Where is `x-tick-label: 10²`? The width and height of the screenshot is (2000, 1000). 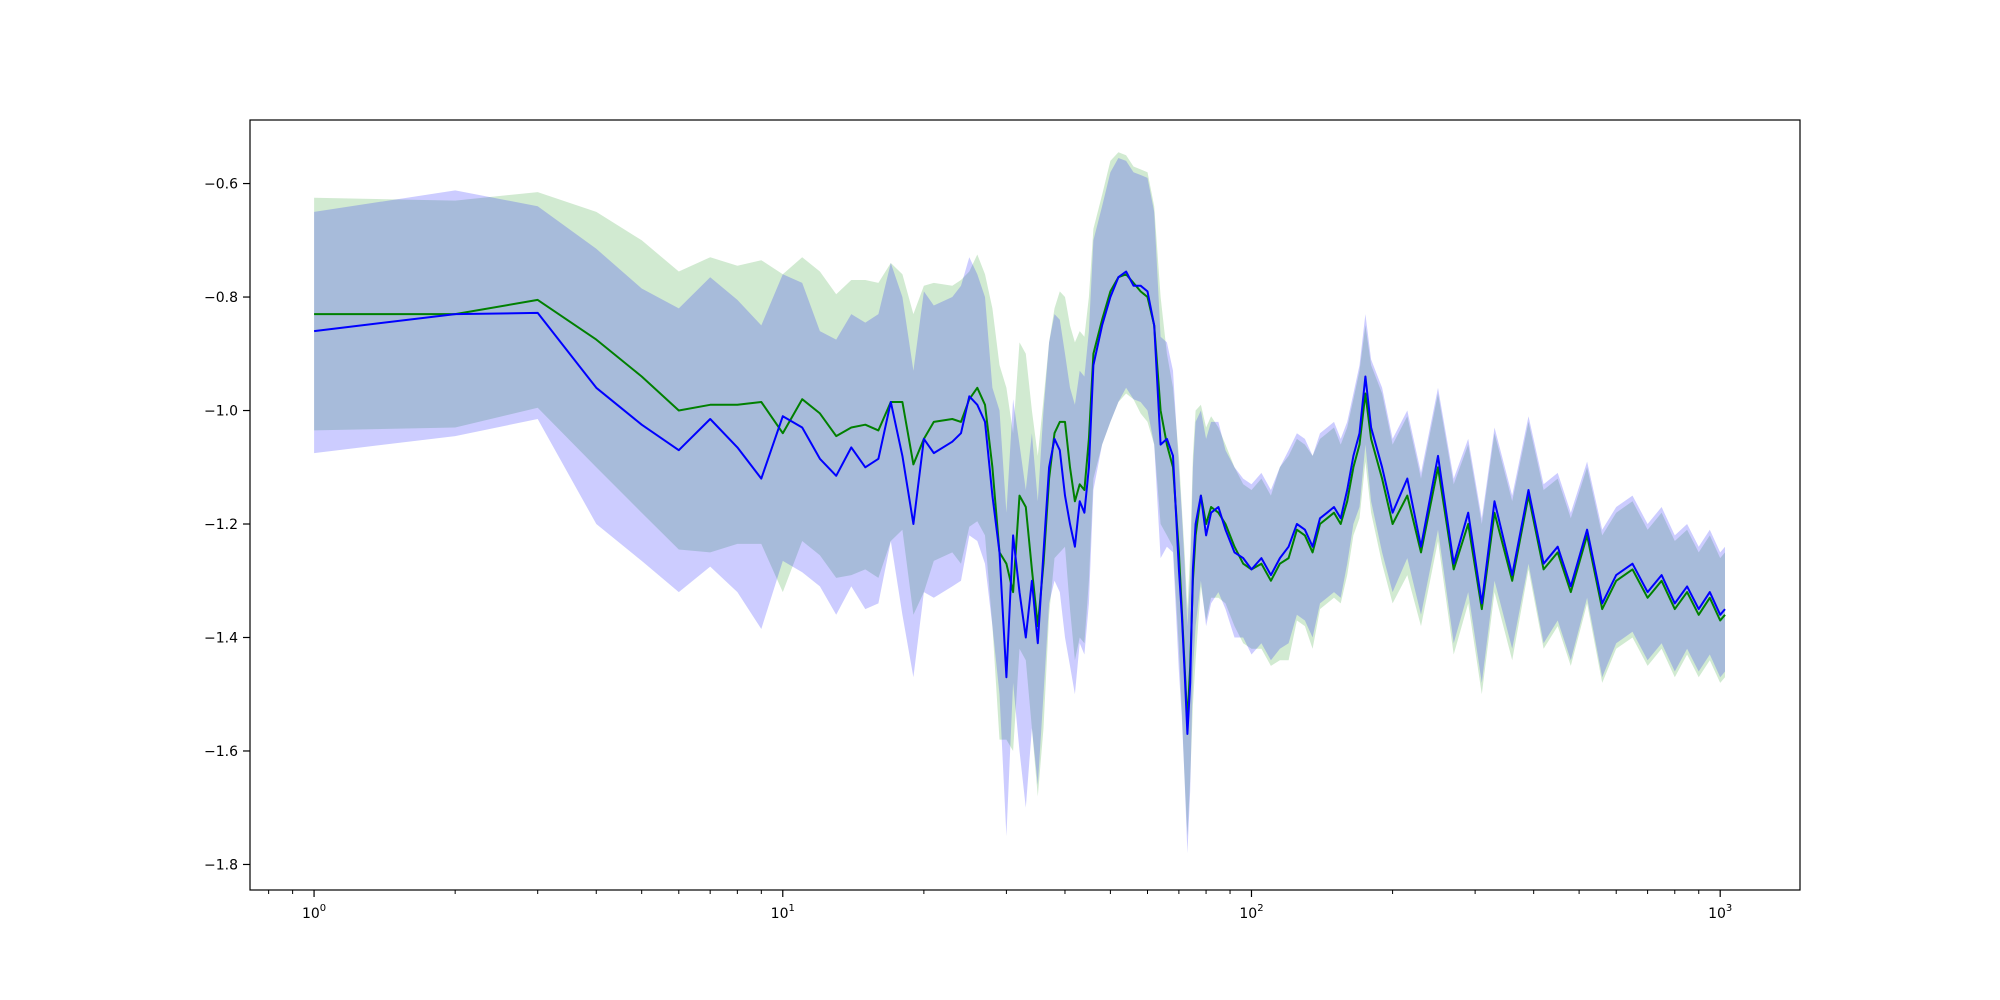
x-tick-label: 10² is located at coordinates (1251, 912).